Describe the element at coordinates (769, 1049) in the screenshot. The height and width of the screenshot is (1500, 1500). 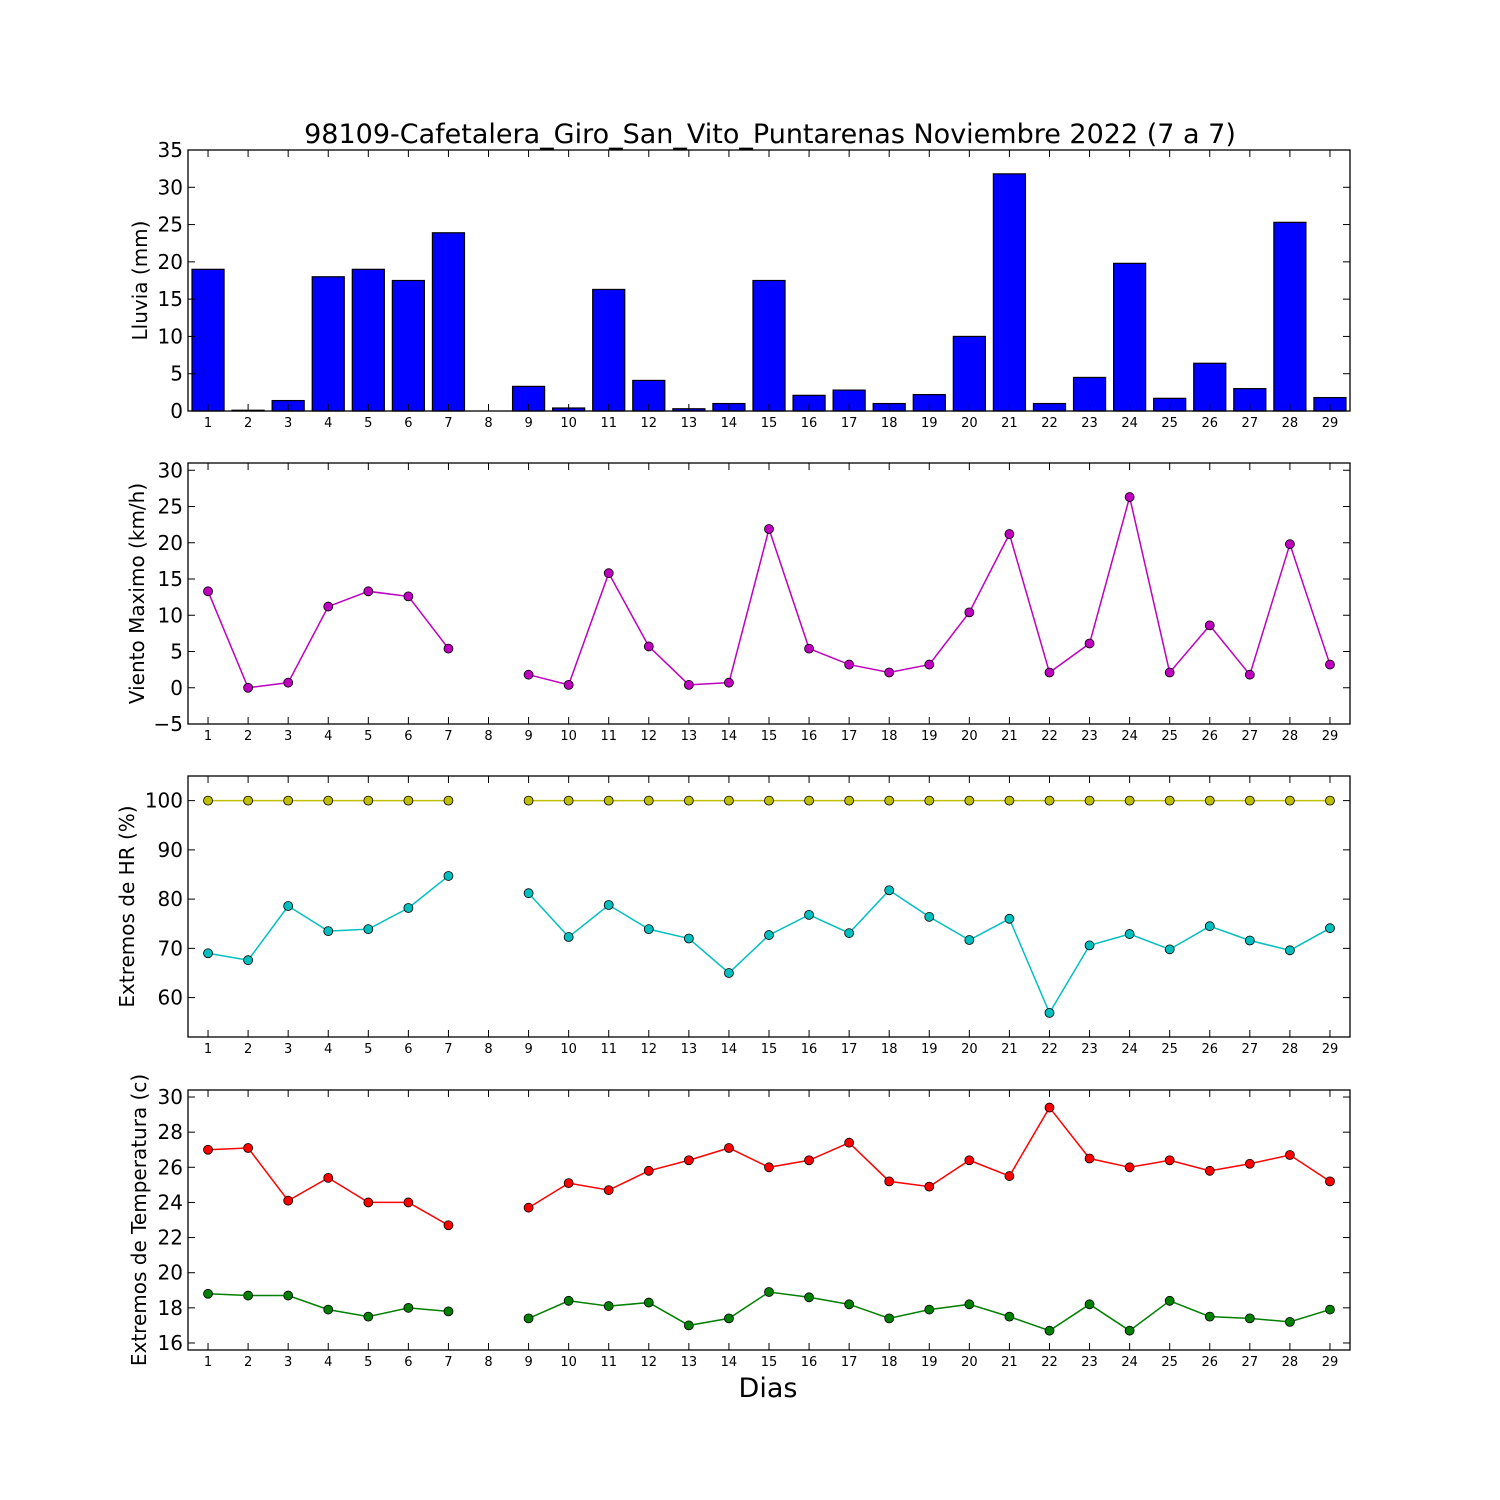
I see `x-tick-label: 15` at that location.